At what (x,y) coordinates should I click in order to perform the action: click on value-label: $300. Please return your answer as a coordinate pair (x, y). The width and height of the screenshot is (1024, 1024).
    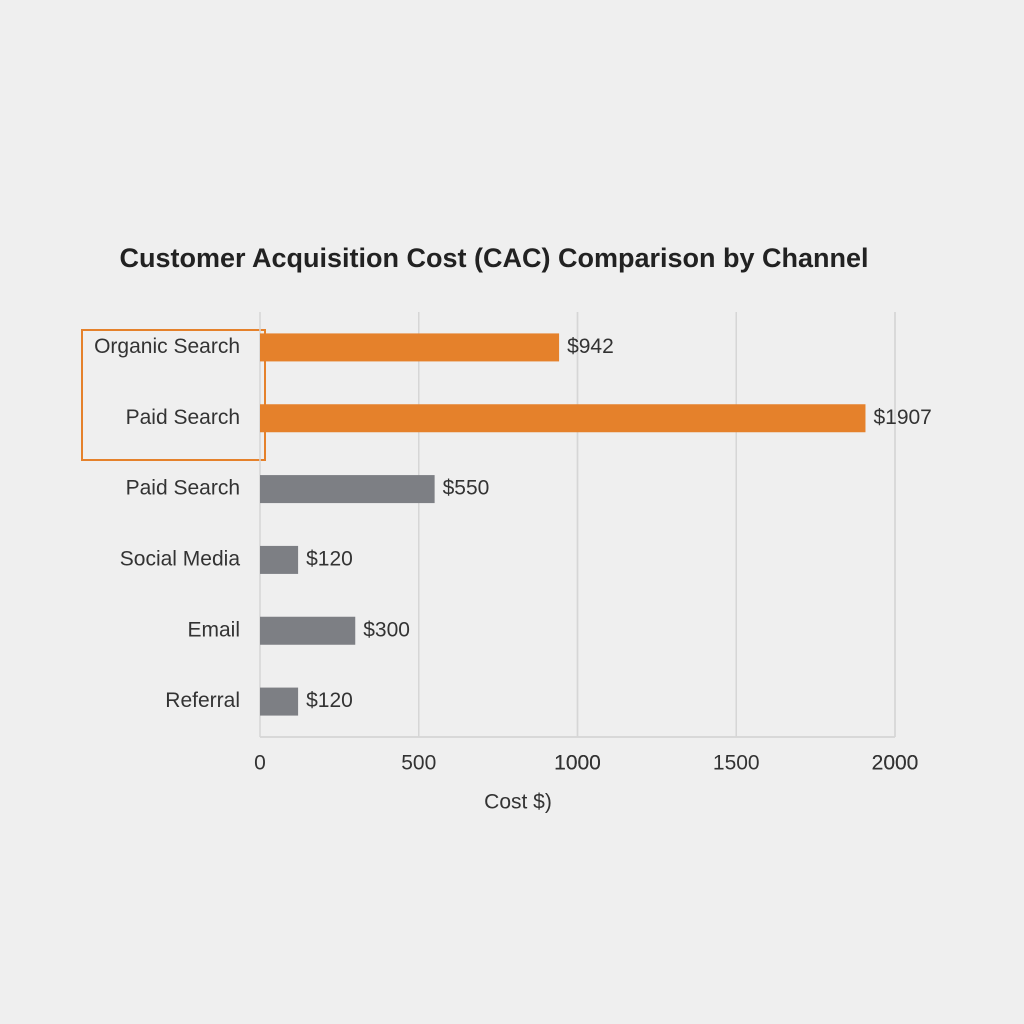
    Looking at the image, I should click on (386, 629).